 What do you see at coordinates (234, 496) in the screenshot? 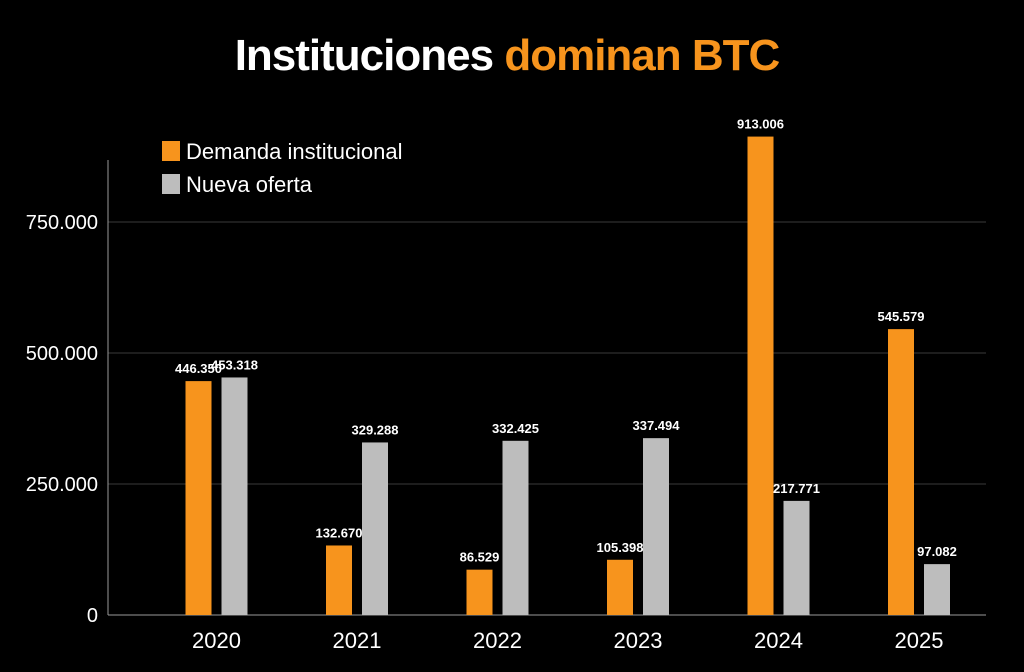
I see `bar-oferta-2020` at bounding box center [234, 496].